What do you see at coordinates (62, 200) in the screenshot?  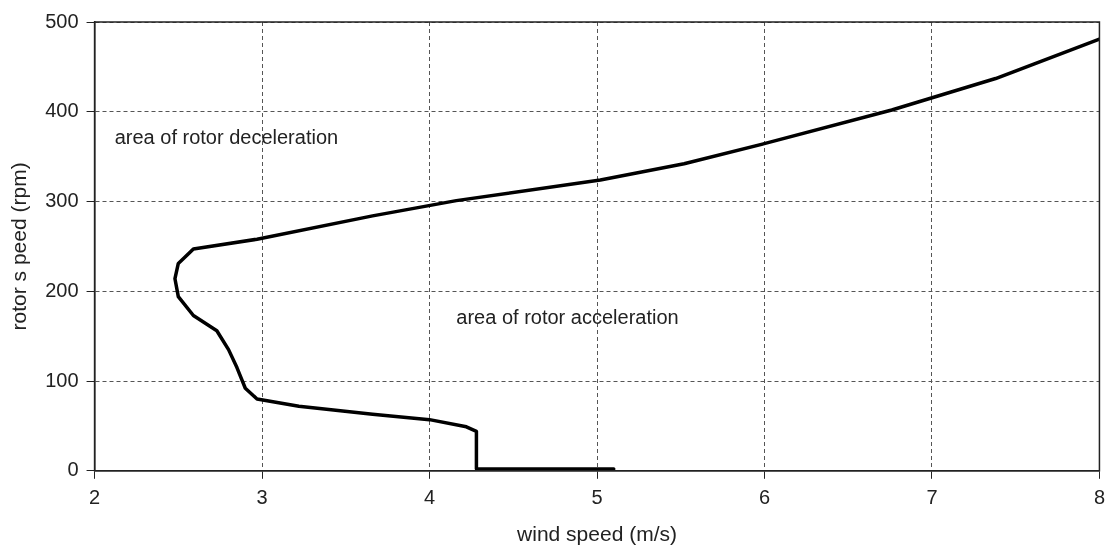 I see `y-tick-label: 300` at bounding box center [62, 200].